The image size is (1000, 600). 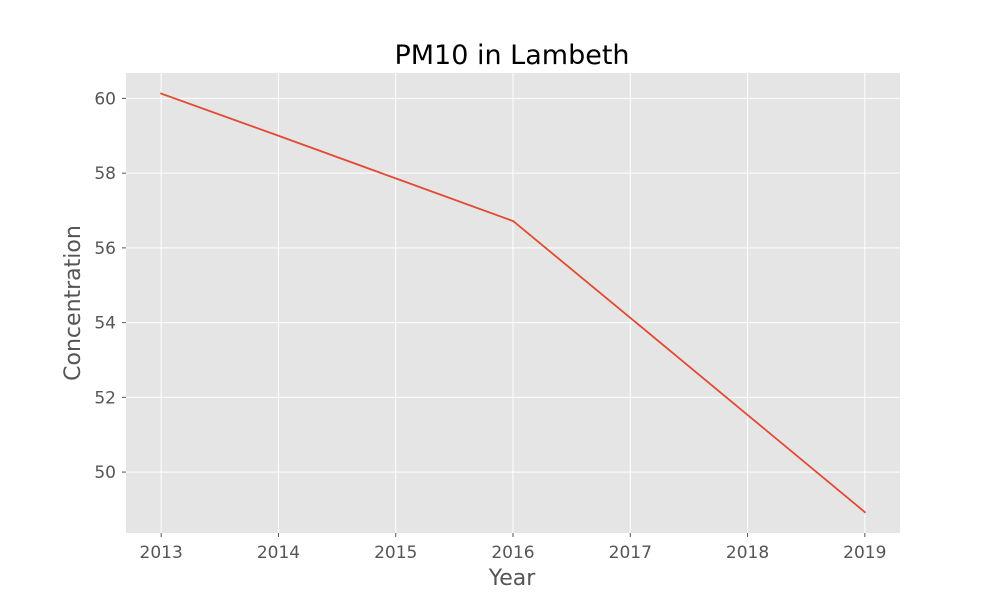 What do you see at coordinates (161, 553) in the screenshot?
I see `x-tick-label: 2013` at bounding box center [161, 553].